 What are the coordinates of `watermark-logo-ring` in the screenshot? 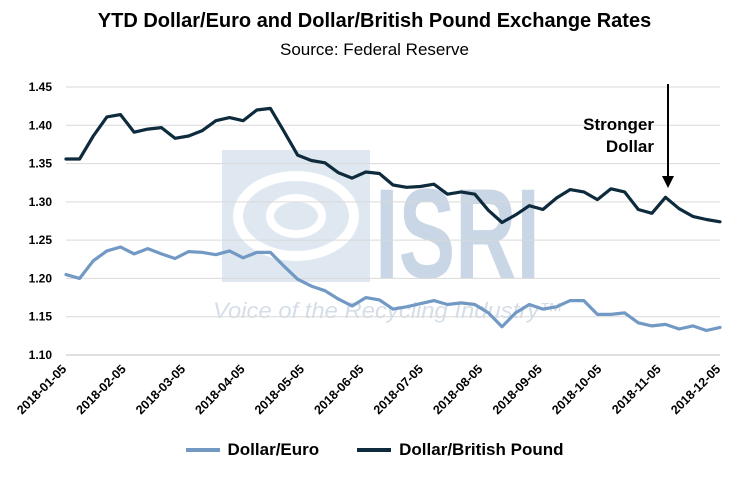 It's located at (296, 216).